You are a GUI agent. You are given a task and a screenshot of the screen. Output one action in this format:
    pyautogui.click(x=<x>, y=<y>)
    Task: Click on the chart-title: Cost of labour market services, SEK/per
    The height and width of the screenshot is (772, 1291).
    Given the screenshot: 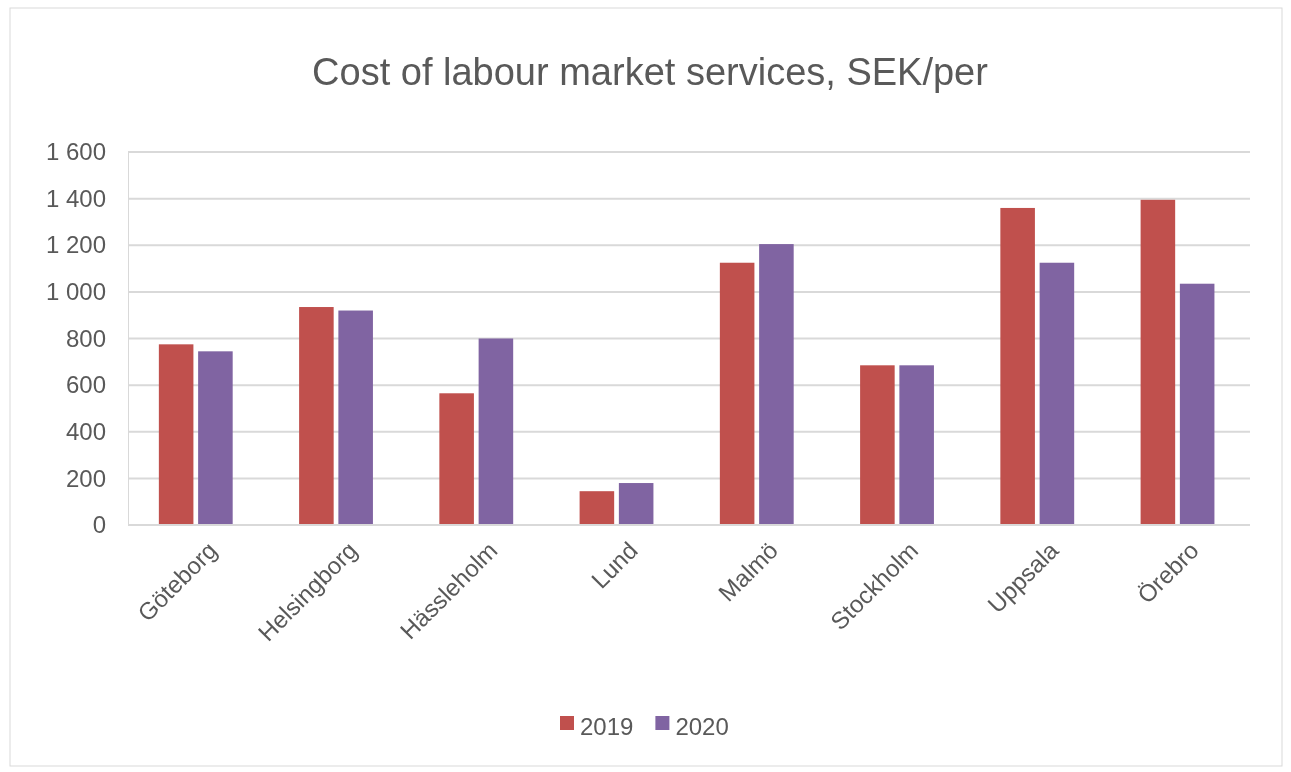 What is the action you would take?
    pyautogui.click(x=650, y=72)
    